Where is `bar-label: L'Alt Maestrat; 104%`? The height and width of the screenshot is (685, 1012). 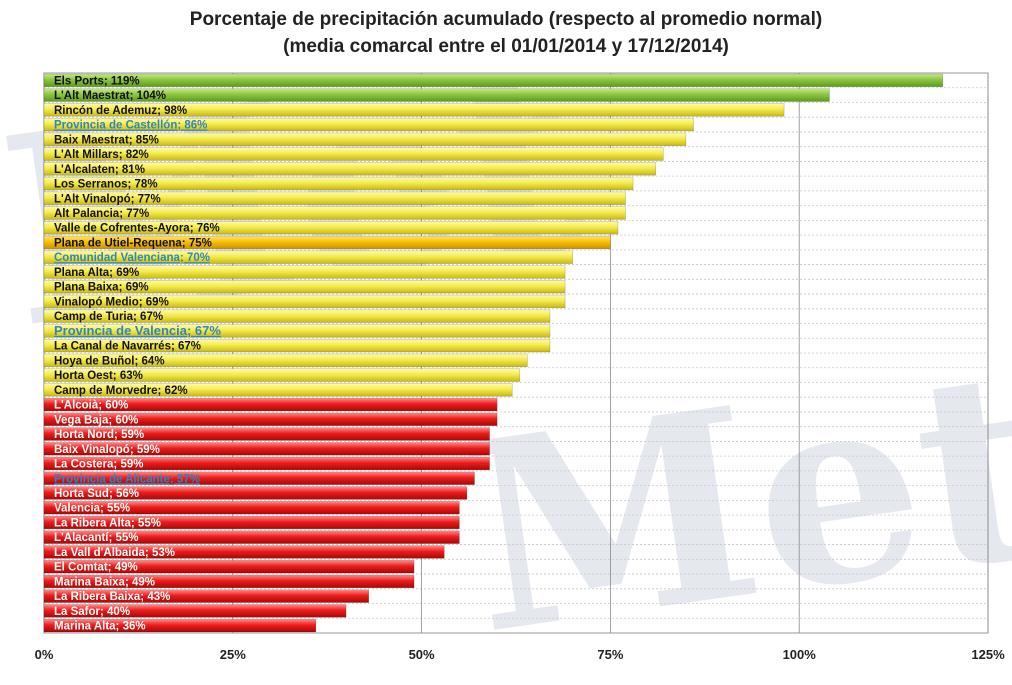 bar-label: L'Alt Maestrat; 104% is located at coordinates (110, 96).